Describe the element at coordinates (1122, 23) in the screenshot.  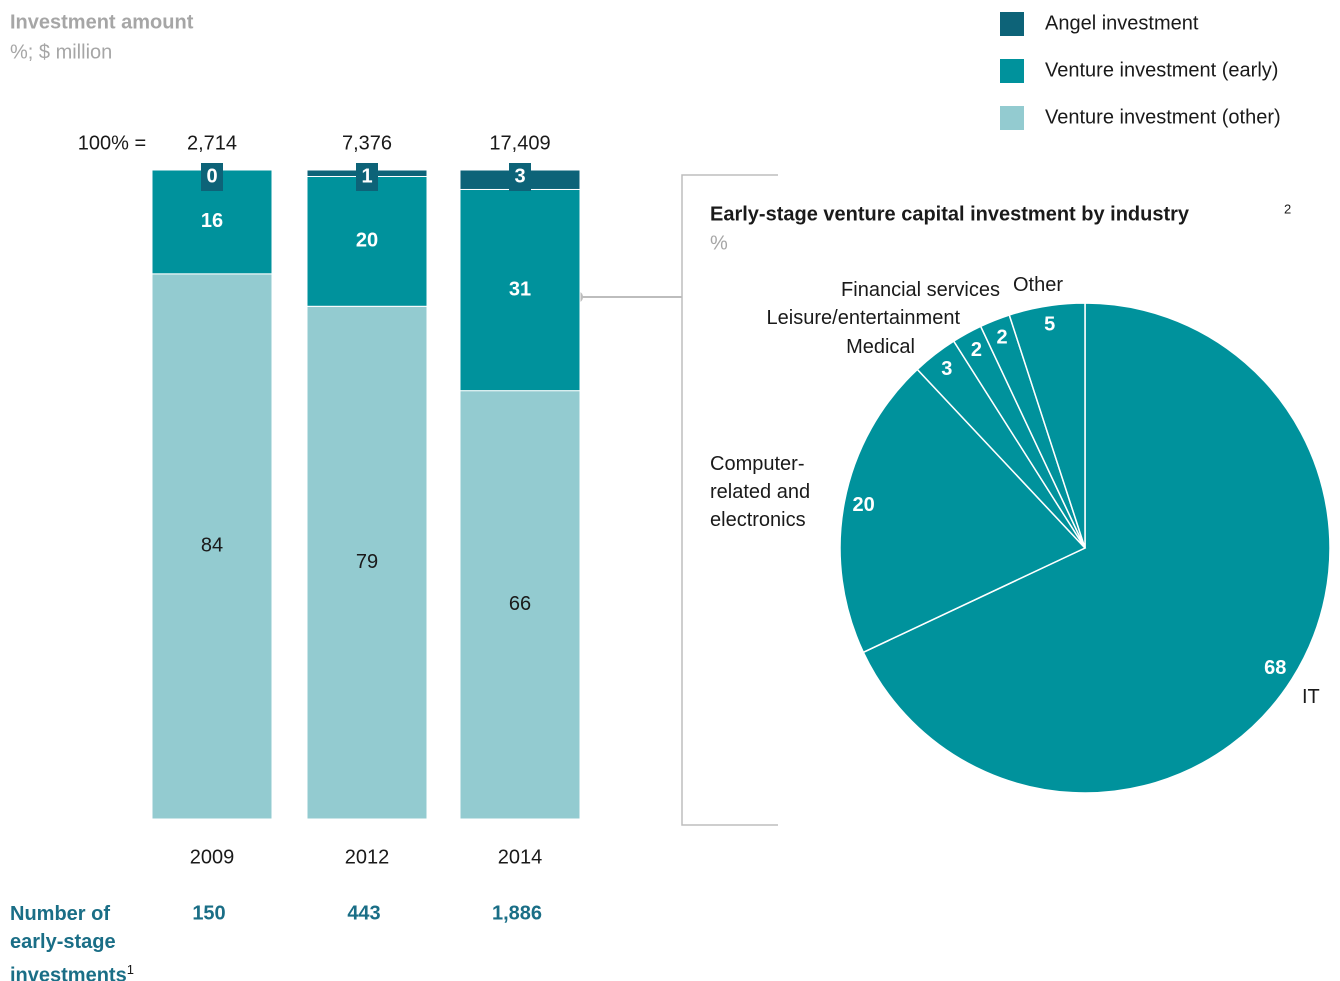
I see `legend-label: Angel investment` at that location.